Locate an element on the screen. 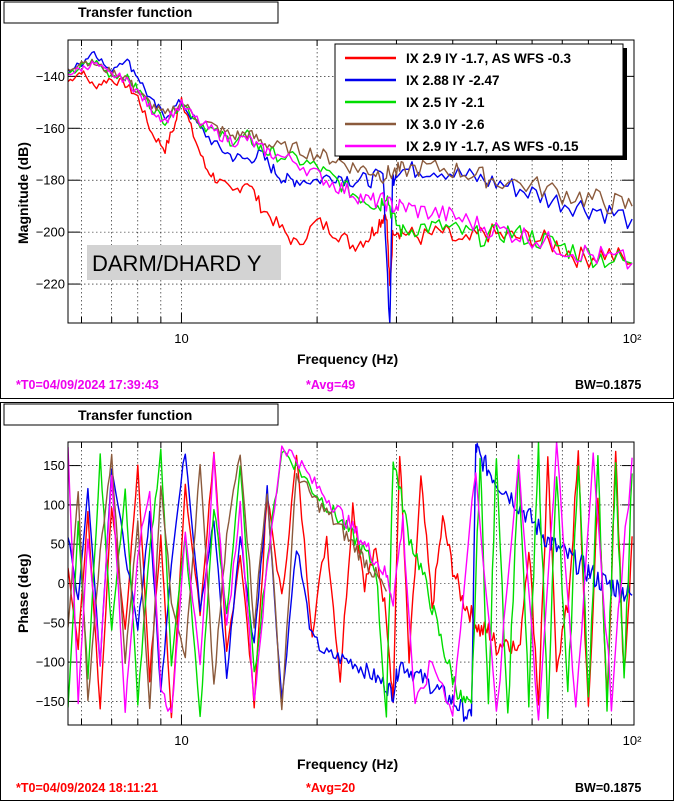  phase-xlabel: Frequency (Hz) is located at coordinates (347, 764).